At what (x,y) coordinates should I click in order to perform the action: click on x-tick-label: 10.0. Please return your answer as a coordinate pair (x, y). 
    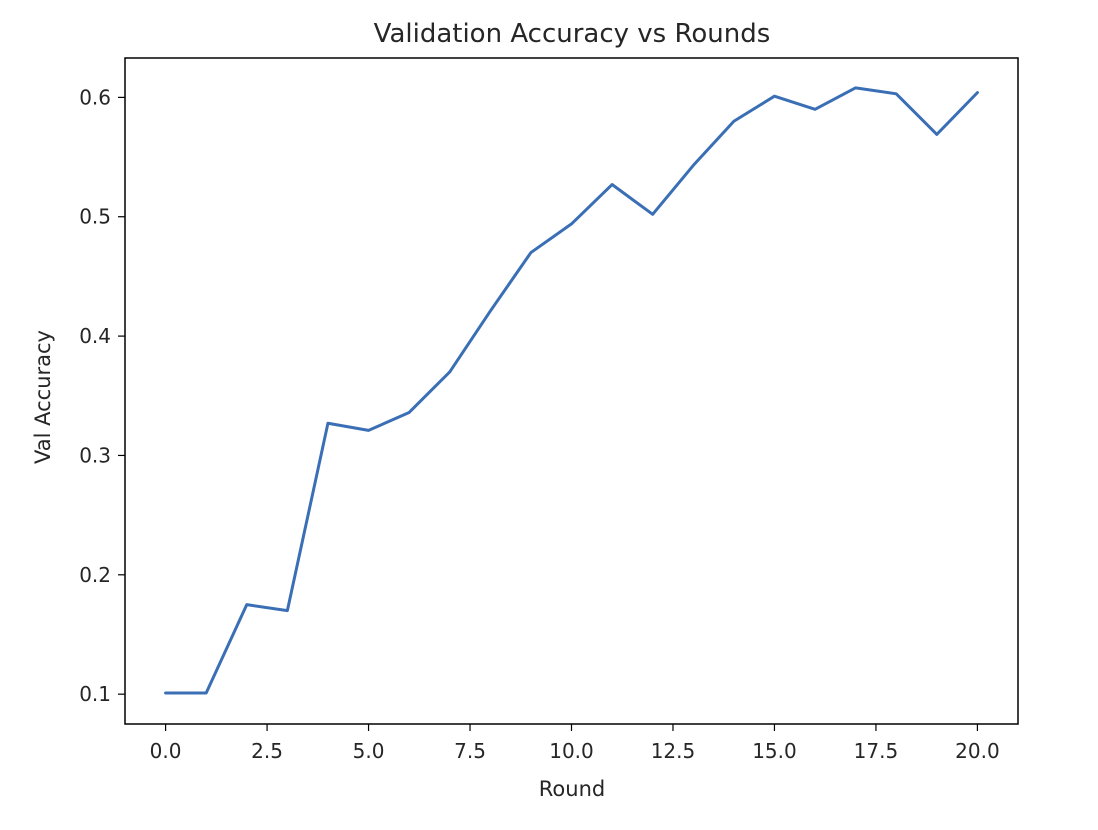
    Looking at the image, I should click on (571, 751).